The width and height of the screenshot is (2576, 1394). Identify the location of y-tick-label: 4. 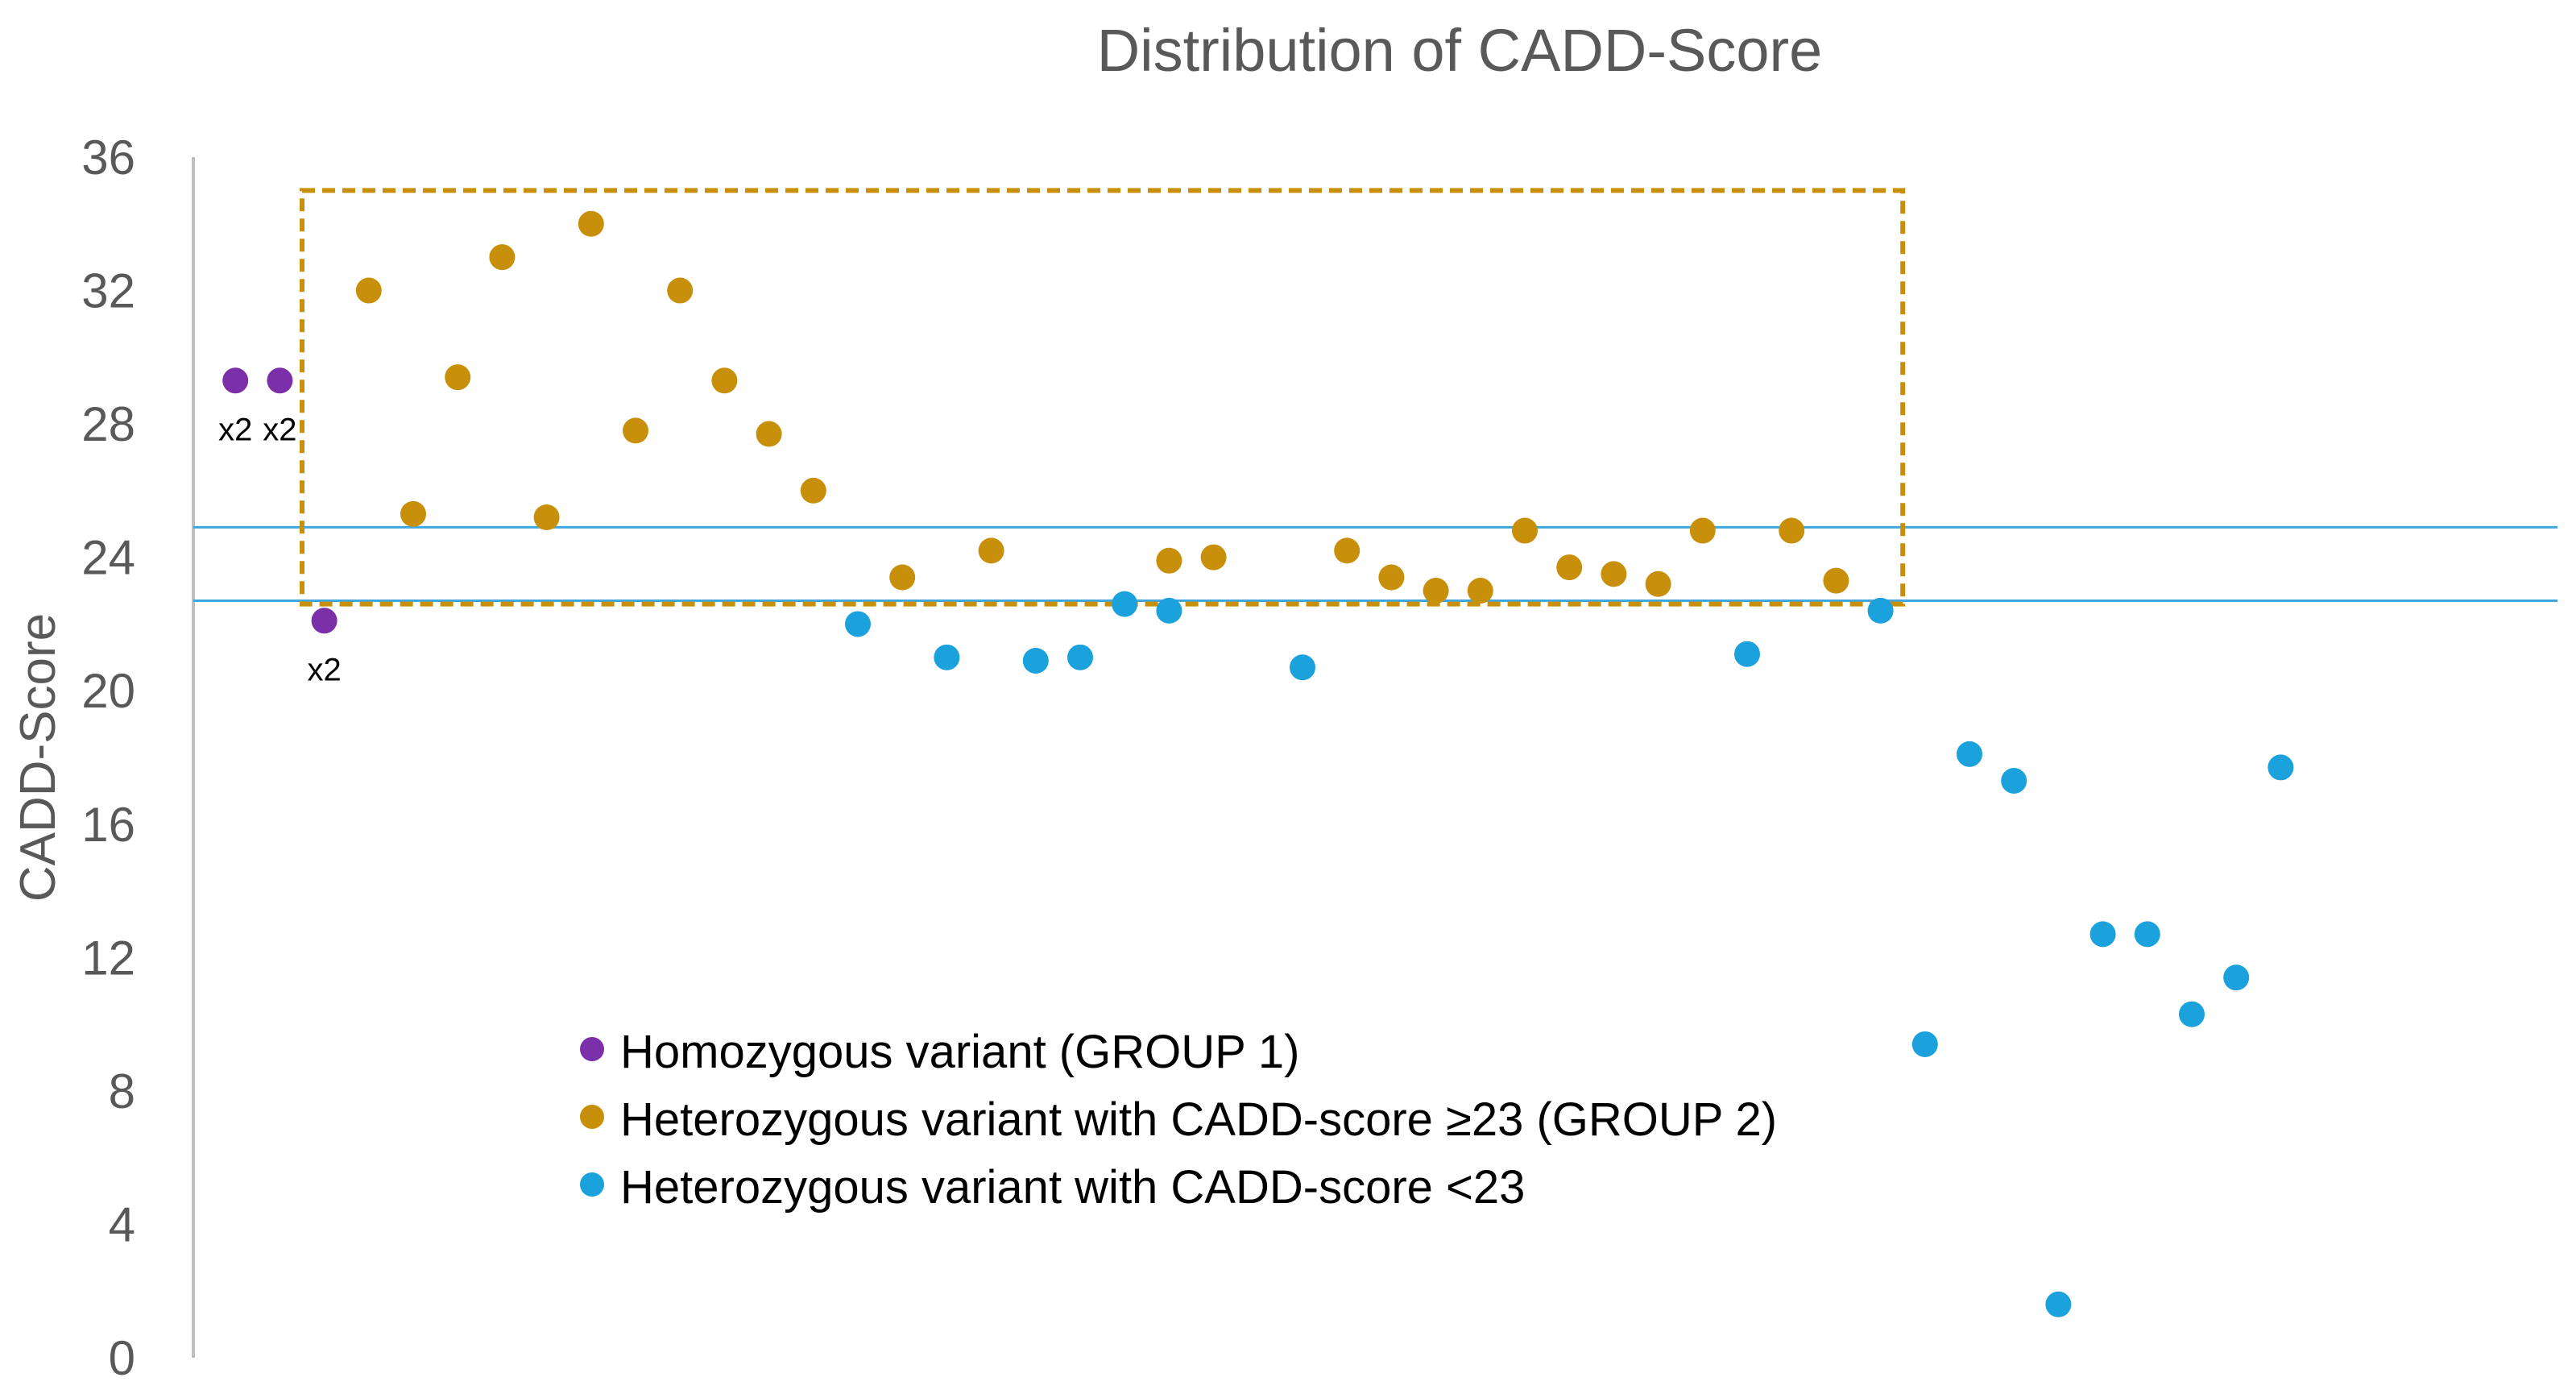
(122, 1224).